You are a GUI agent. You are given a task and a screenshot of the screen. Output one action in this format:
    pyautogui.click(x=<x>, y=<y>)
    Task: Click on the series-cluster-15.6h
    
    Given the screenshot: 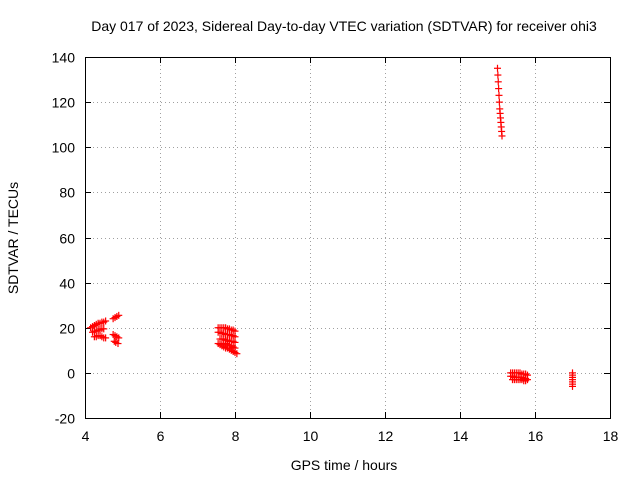 What is the action you would take?
    pyautogui.click(x=519, y=377)
    